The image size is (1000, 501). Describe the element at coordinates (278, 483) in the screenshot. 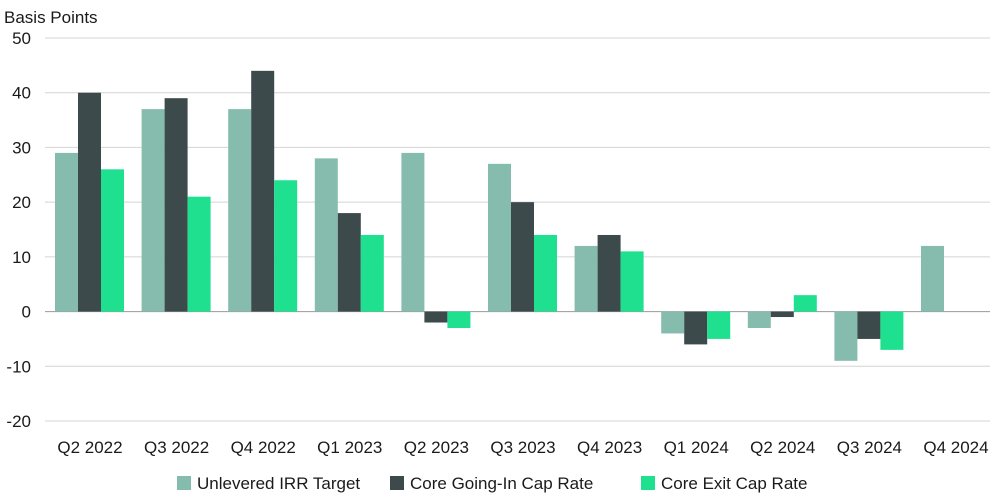

I see `legend-label: Unlevered IRR Target` at that location.